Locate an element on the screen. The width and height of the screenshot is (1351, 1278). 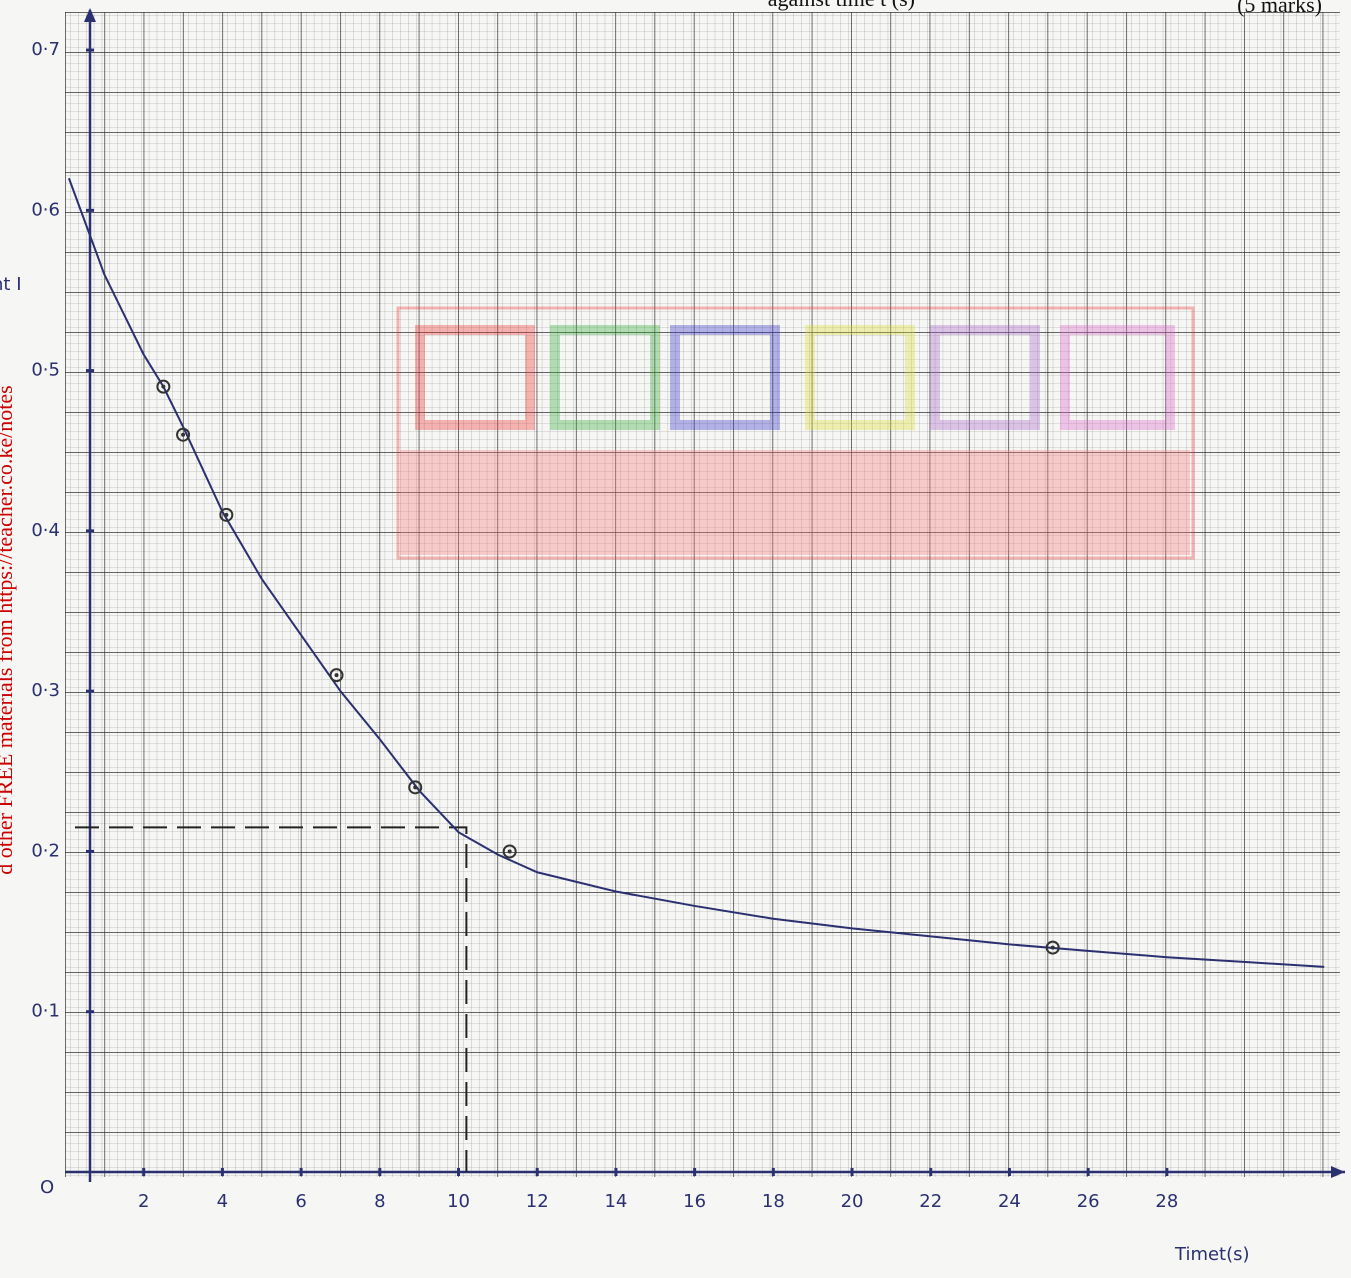
watermark is located at coordinates (795, 433).